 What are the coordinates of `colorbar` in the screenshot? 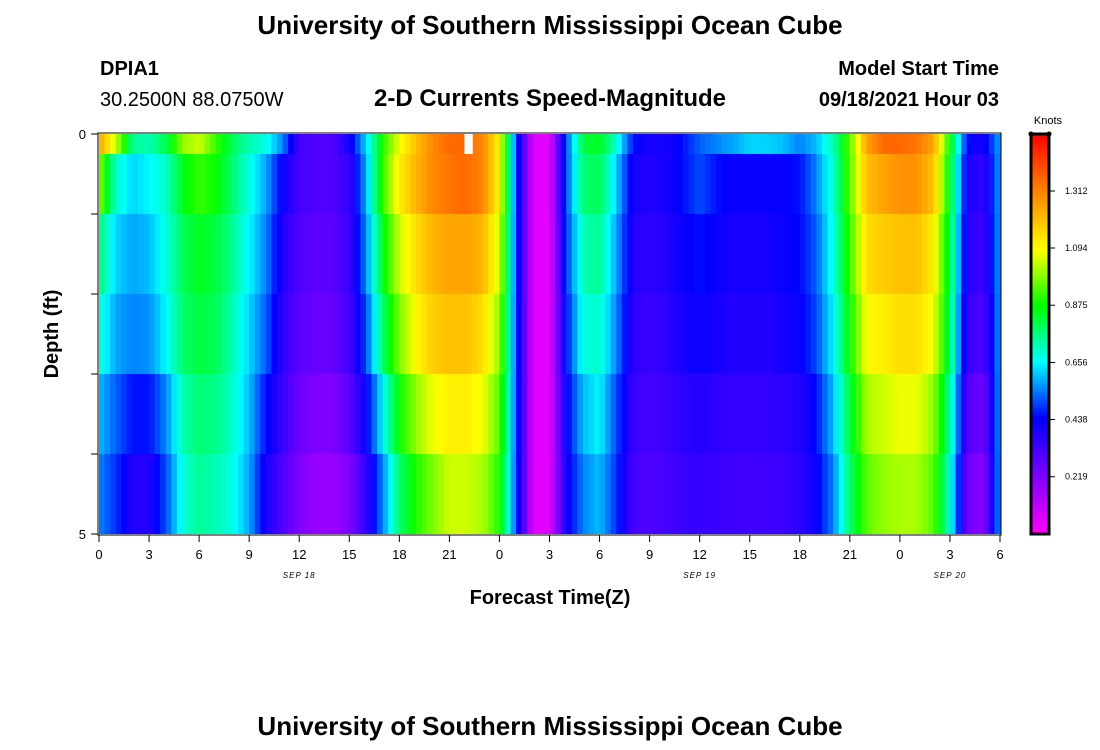 It's located at (1040, 334).